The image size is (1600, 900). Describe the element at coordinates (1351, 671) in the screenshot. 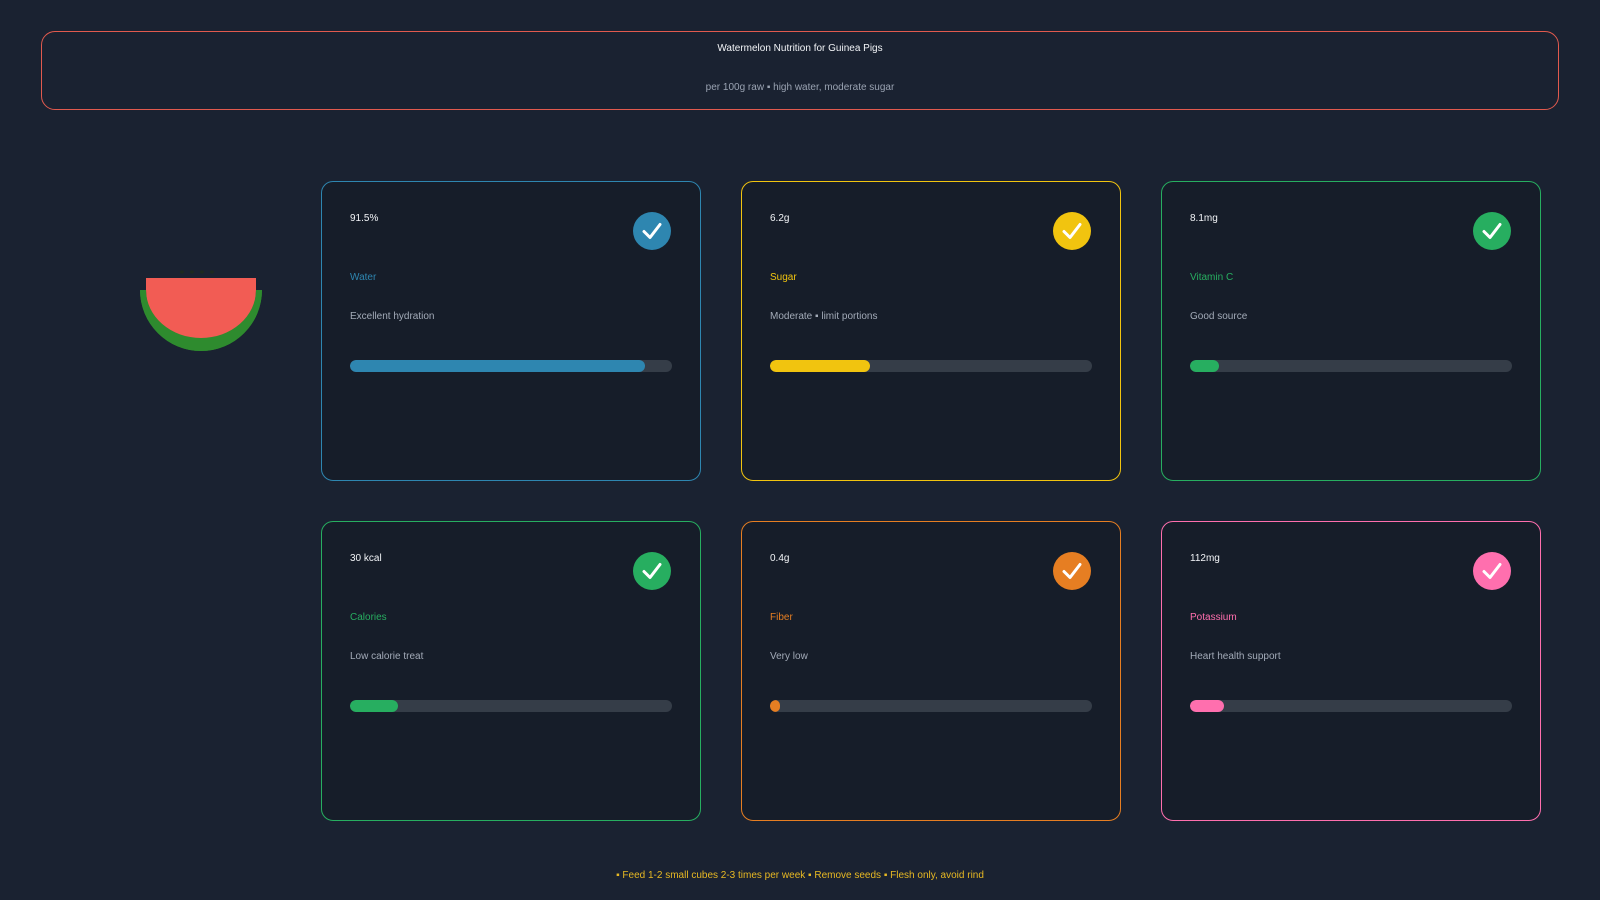

I see `nutrient-card-potassium: 112mg Potassium Heart health support` at that location.